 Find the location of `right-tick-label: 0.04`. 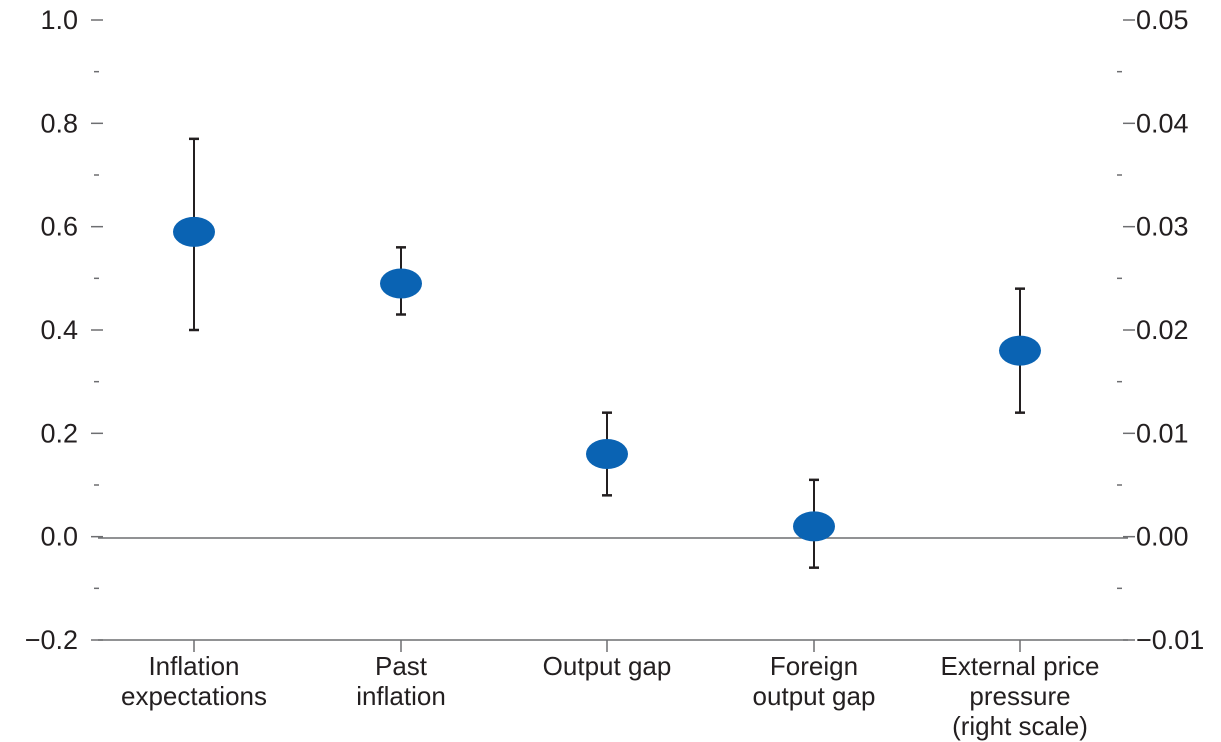

right-tick-label: 0.04 is located at coordinates (1162, 123).